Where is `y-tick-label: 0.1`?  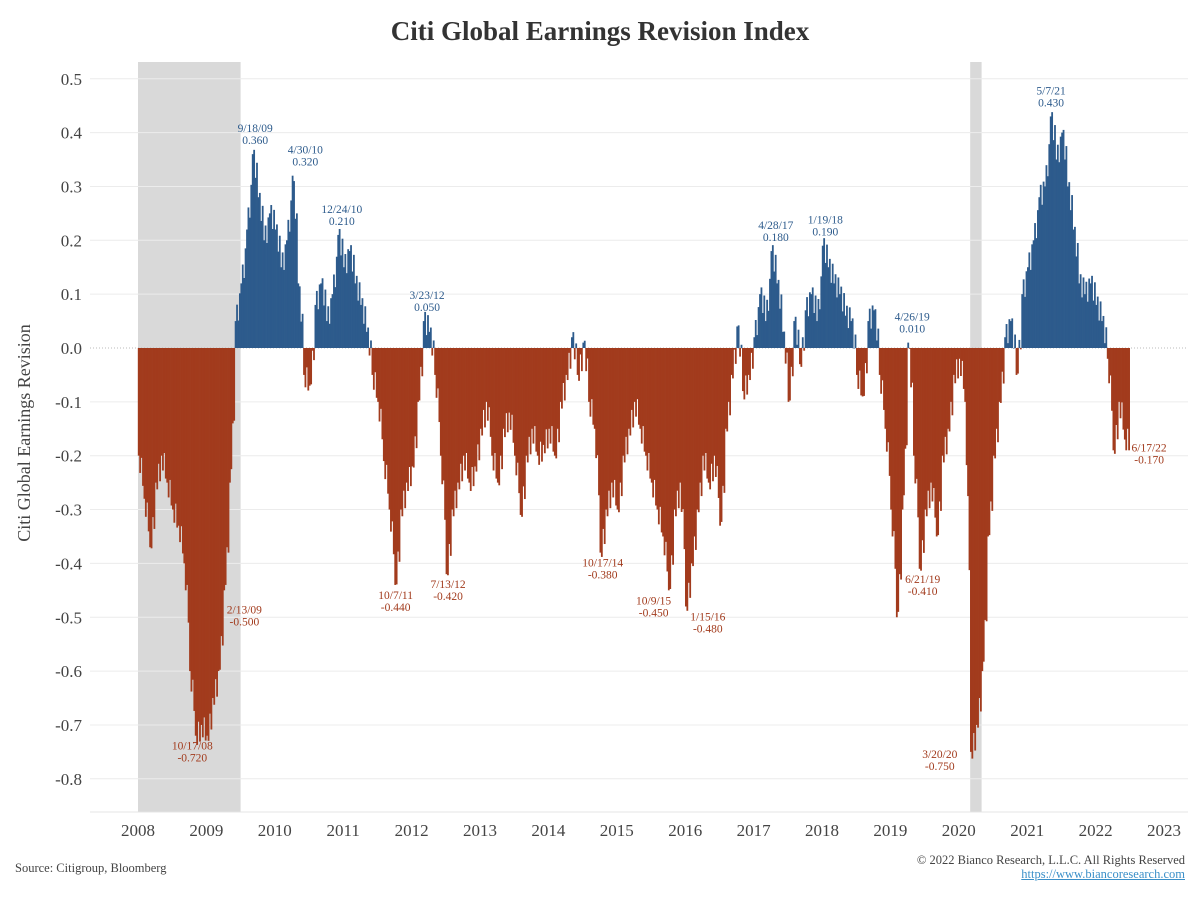
y-tick-label: 0.1 is located at coordinates (71, 294).